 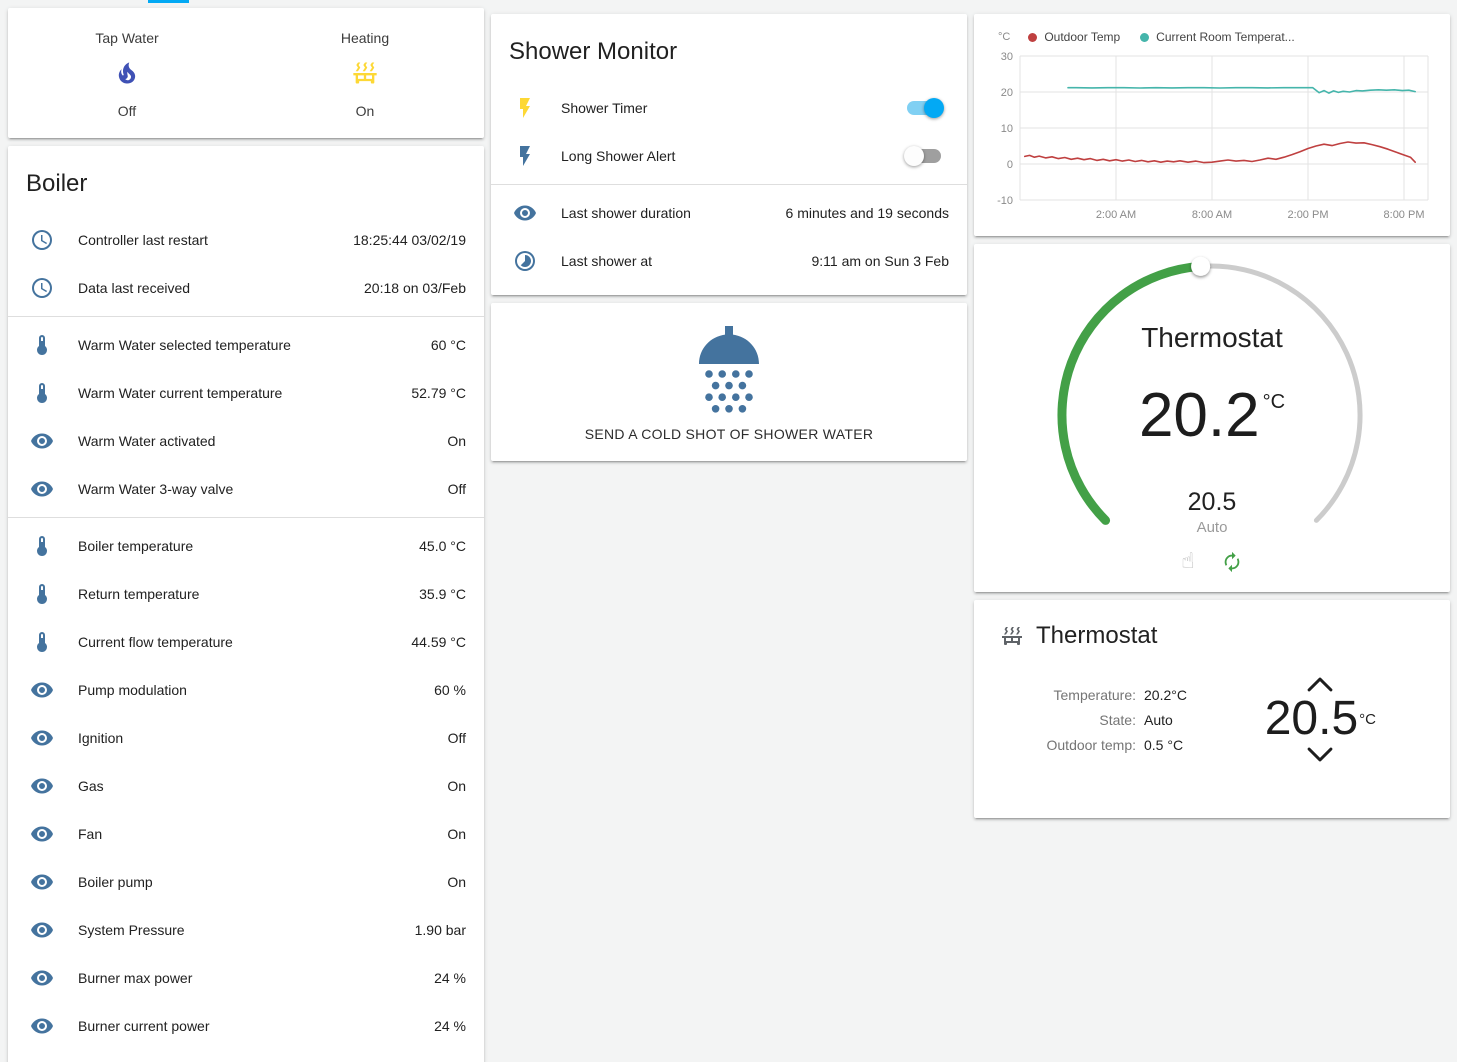 I want to click on entity-row: Gas On, so click(x=246, y=786).